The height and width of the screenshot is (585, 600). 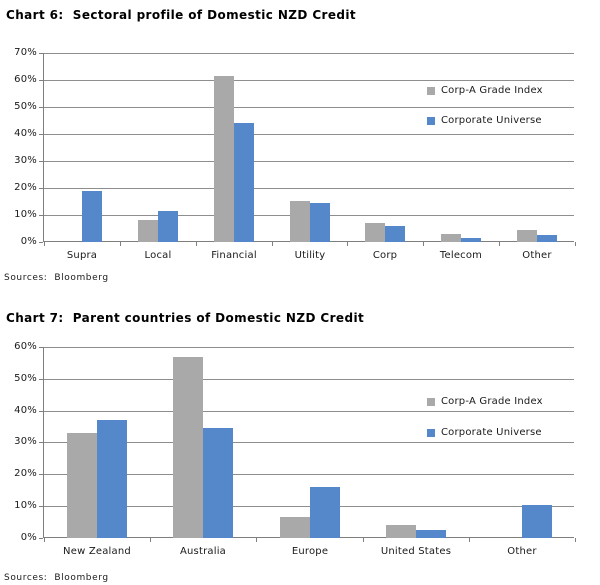 What do you see at coordinates (395, 234) in the screenshot?
I see `bar-corporate-universe-corp` at bounding box center [395, 234].